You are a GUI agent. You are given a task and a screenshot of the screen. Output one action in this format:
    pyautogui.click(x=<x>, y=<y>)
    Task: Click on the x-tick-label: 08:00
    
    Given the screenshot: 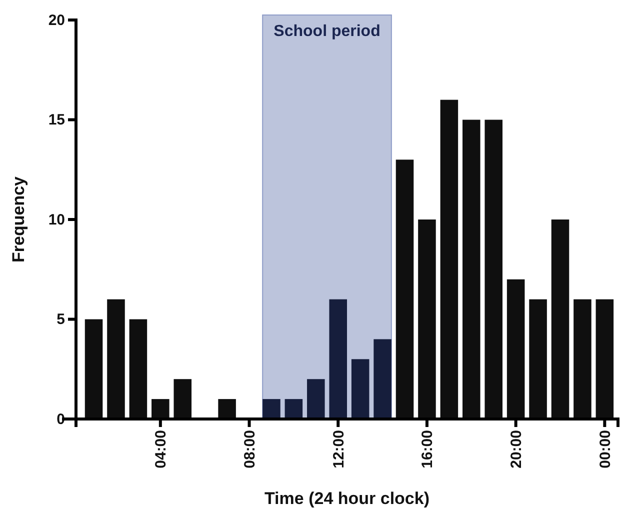 What is the action you would take?
    pyautogui.click(x=250, y=449)
    